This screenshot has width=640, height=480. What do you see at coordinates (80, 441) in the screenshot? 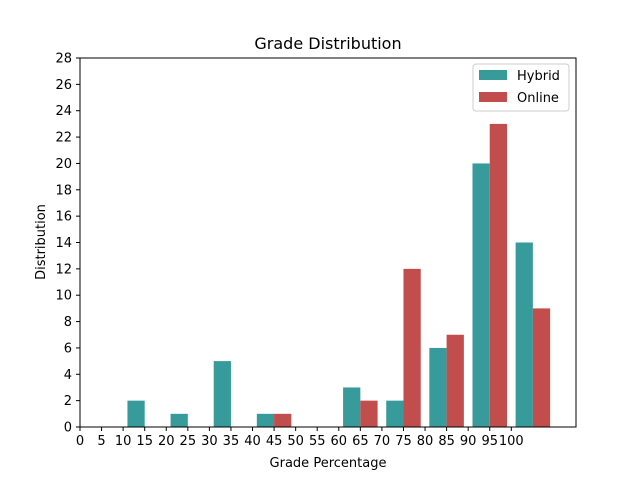
I see `x-tick-label: 0` at bounding box center [80, 441].